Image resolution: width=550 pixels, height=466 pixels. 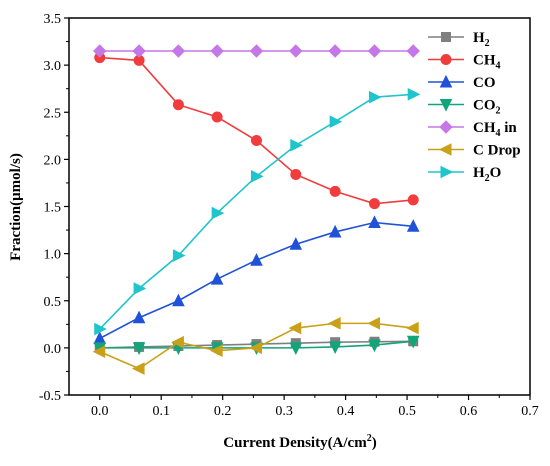 I want to click on legend-entry: CO2, so click(x=464, y=107).